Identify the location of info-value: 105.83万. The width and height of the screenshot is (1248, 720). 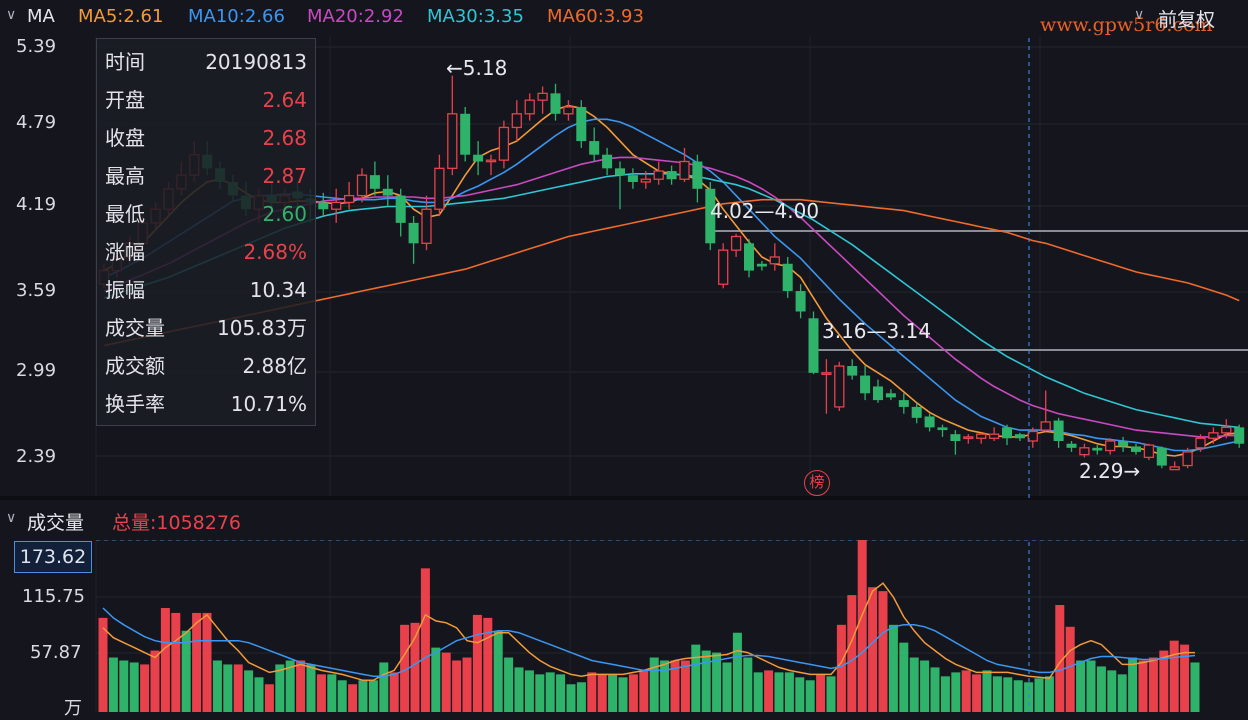
(262, 328).